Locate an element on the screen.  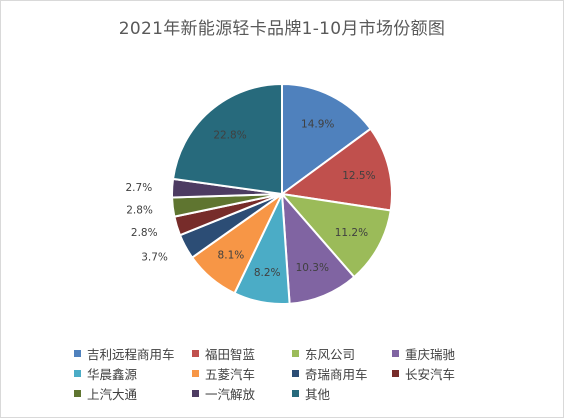
slice-label-10: 22.8% is located at coordinates (229, 135).